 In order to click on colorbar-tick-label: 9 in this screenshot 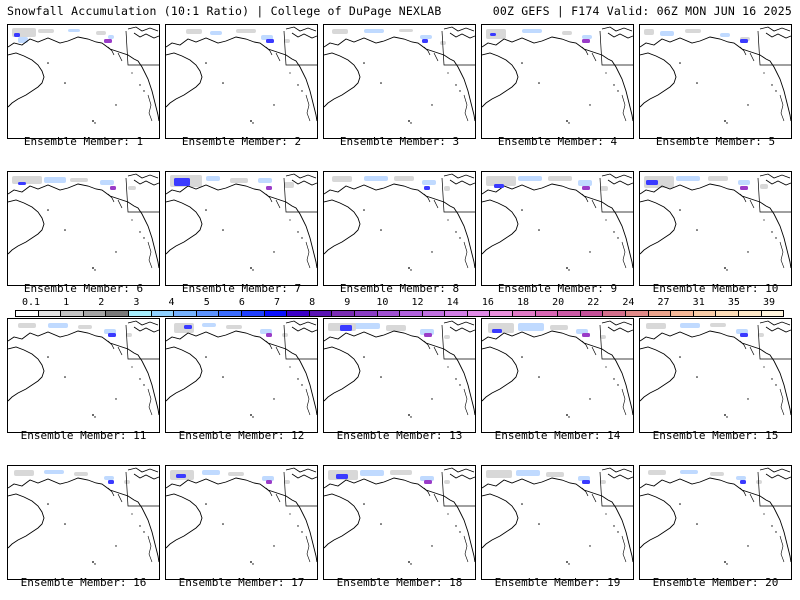, I will do `click(347, 302)`.